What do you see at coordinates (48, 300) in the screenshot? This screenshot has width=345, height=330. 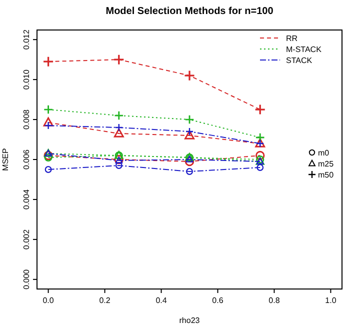 I see `x-tick-label: 0.0` at bounding box center [48, 300].